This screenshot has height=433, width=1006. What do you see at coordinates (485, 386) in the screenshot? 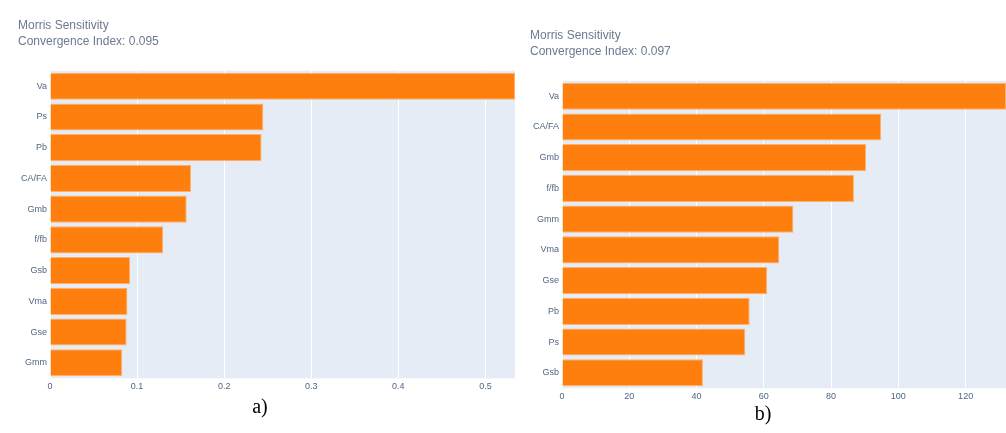
I see `x-tick-label: 0.5` at bounding box center [485, 386].